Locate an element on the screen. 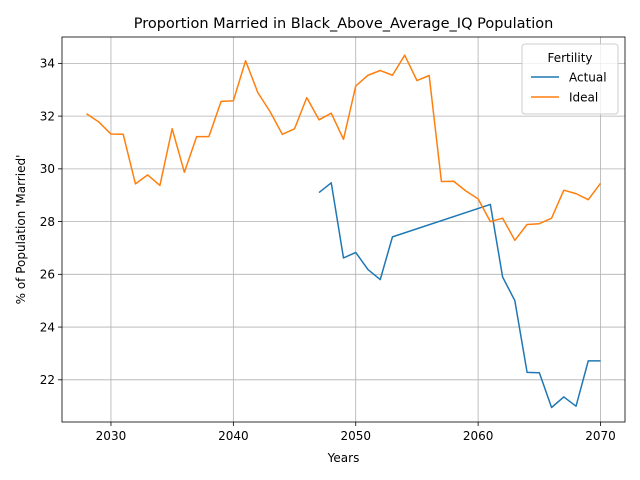 Image resolution: width=640 pixels, height=480 pixels. x-axis-label: Years is located at coordinates (343, 458).